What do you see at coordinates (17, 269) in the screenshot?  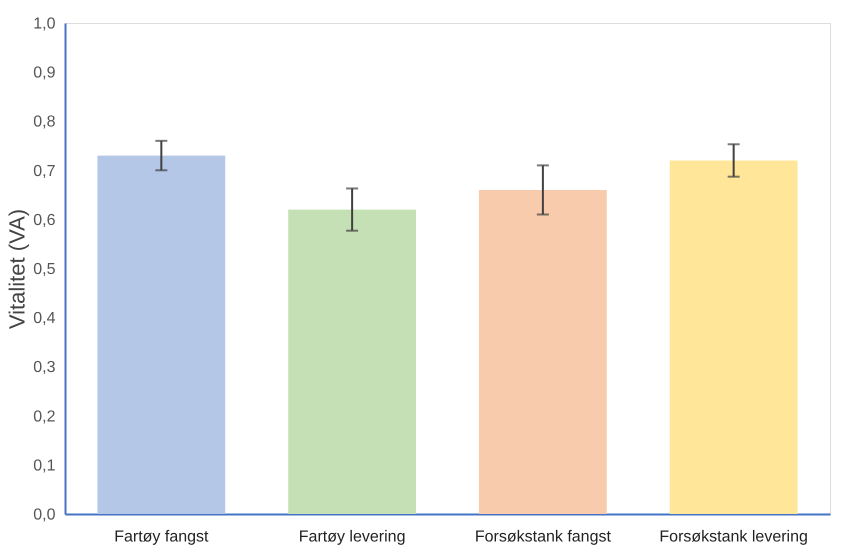 I see `y-axis-title: Vitalitet (VA)` at bounding box center [17, 269].